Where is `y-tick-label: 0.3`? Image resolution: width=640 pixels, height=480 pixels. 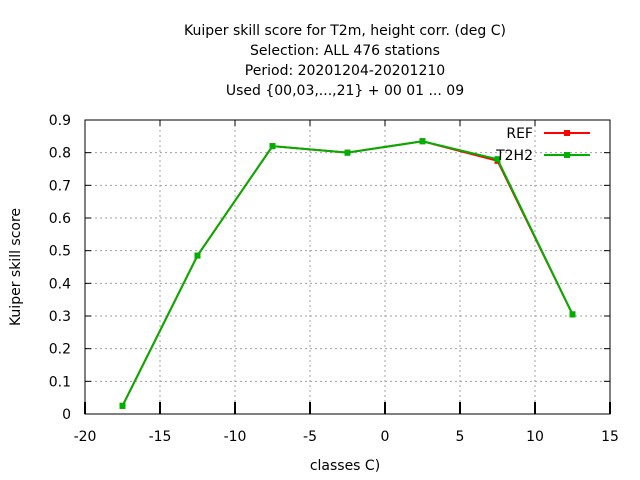
y-tick-label: 0.3 is located at coordinates (60, 317).